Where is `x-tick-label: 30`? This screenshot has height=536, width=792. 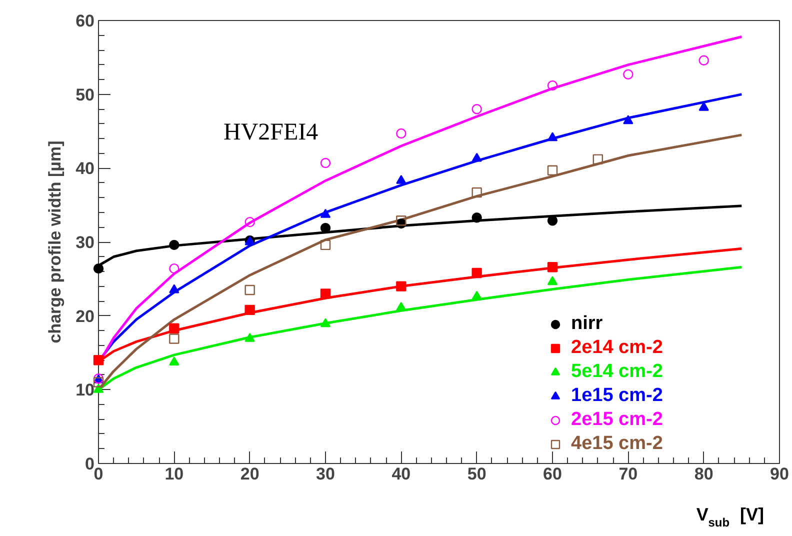
x-tick-label: 30 is located at coordinates (325, 474).